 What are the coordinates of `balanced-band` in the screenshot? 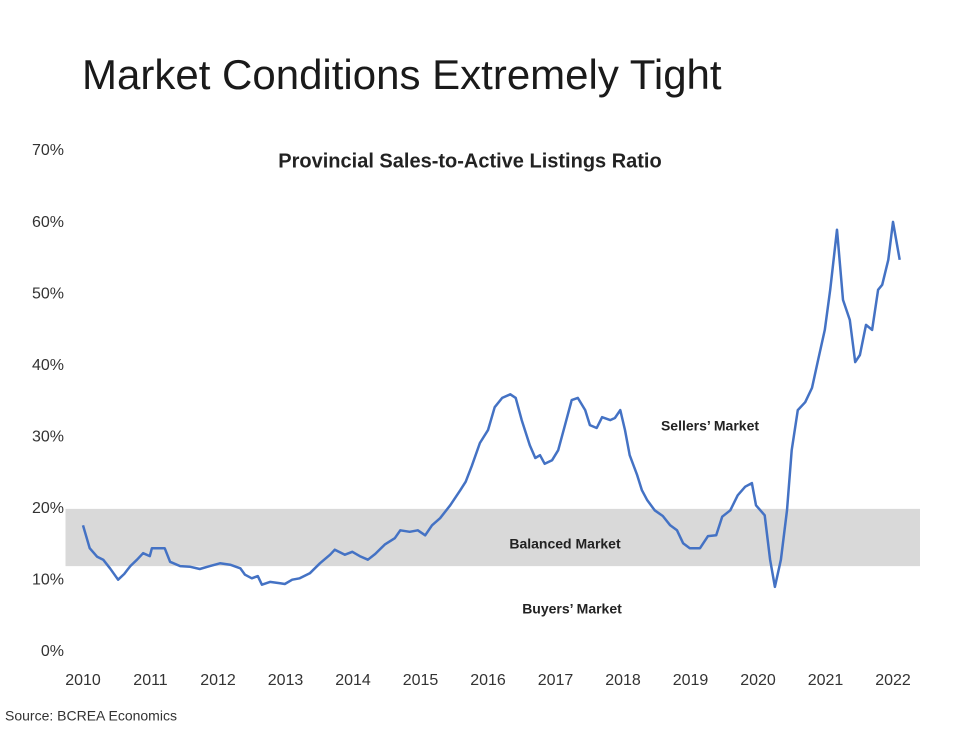 It's located at (492, 537).